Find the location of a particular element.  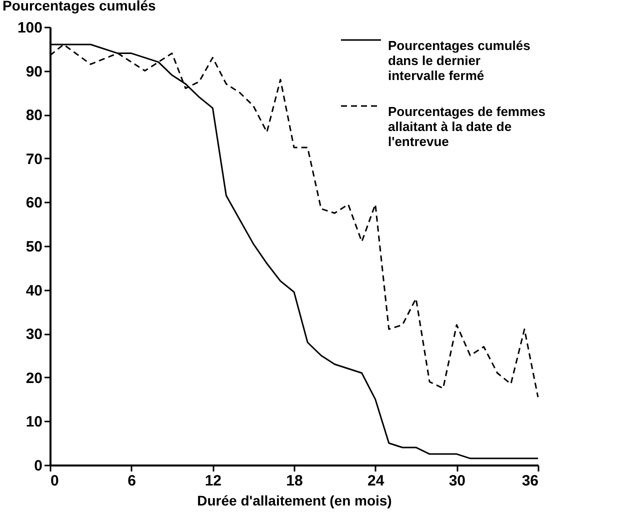

y-tick-label: 20 is located at coordinates (34, 378).